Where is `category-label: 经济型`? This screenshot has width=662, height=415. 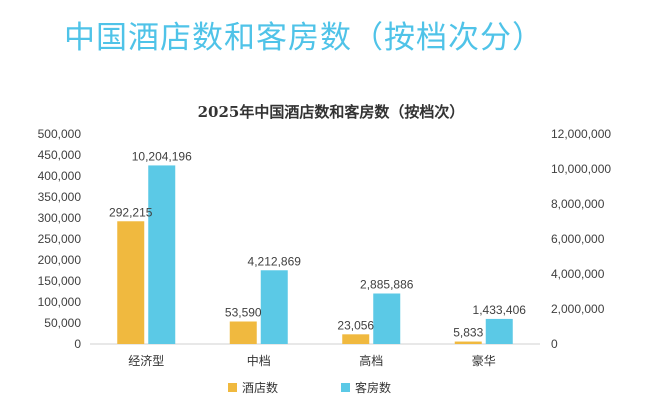 category-label: 经济型 is located at coordinates (146, 360).